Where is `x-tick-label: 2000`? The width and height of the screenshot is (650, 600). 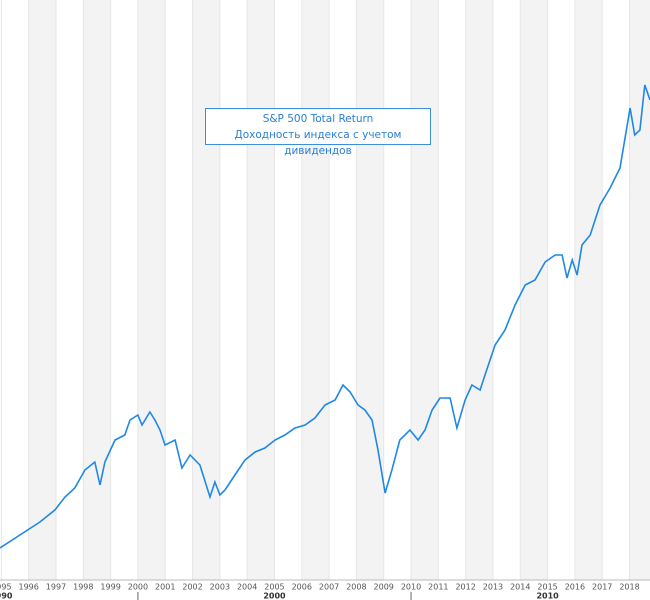
x-tick-label: 2000 is located at coordinates (138, 587).